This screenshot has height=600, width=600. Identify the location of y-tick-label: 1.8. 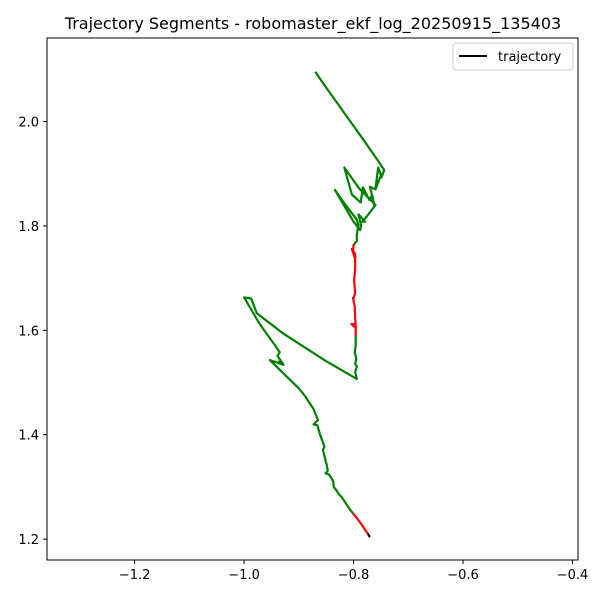
(28, 227).